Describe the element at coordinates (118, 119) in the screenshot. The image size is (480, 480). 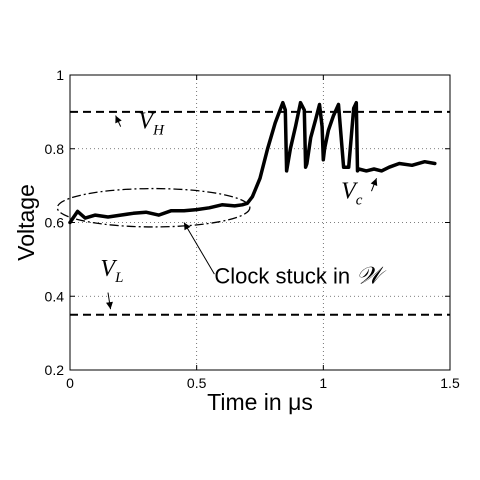
I see `vh-arrowhead` at that location.